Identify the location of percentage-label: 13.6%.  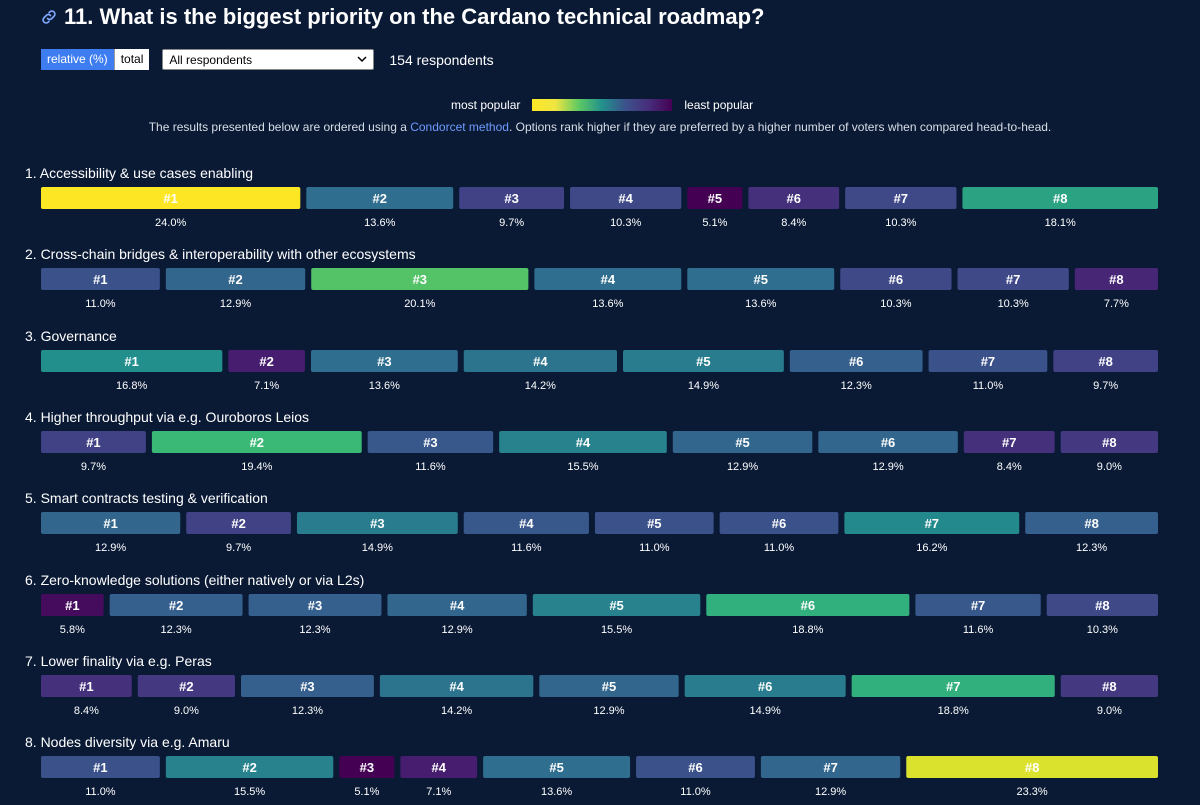
(607, 304).